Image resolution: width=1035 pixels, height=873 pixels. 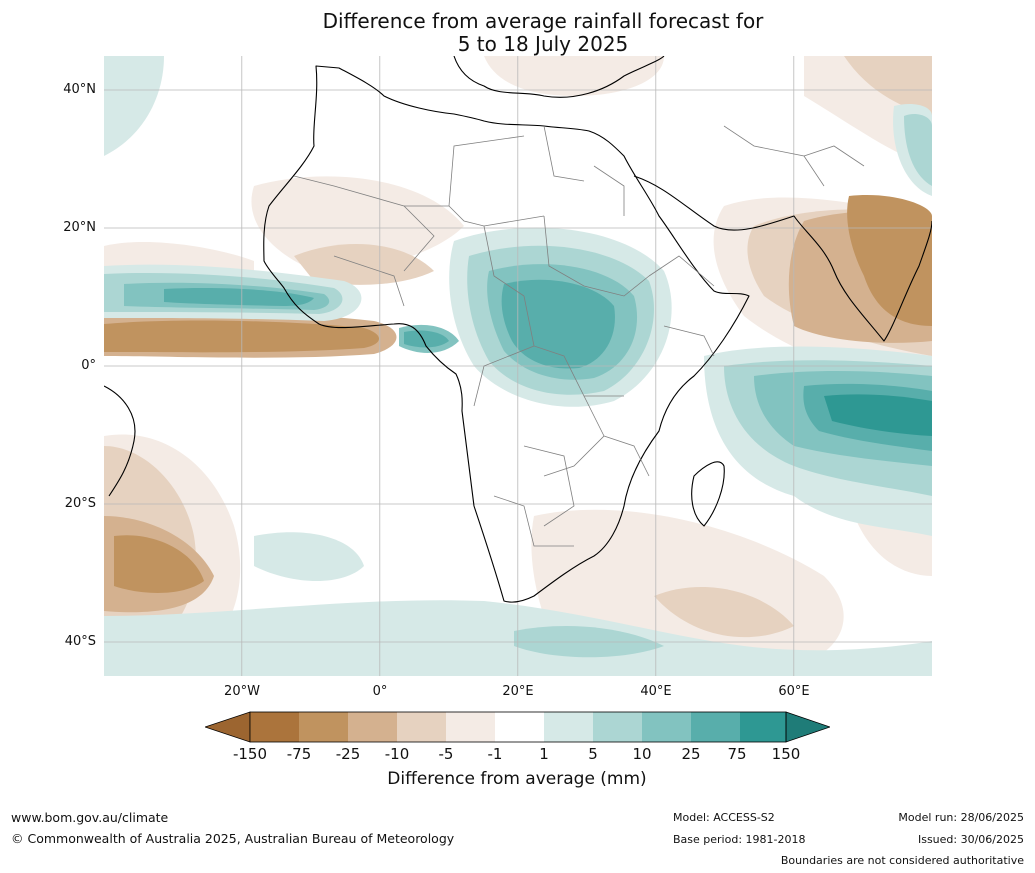 What do you see at coordinates (397, 754) in the screenshot?
I see `colorbar-tick: -10` at bounding box center [397, 754].